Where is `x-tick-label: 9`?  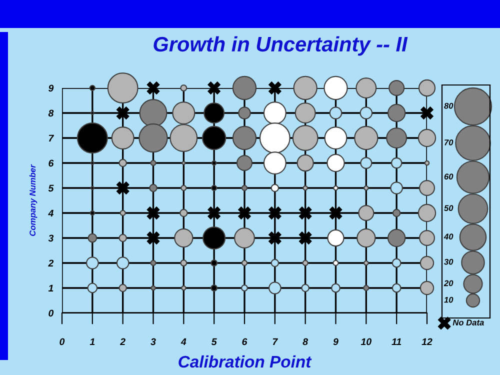
x-tick-label: 9 is located at coordinates (335, 342).